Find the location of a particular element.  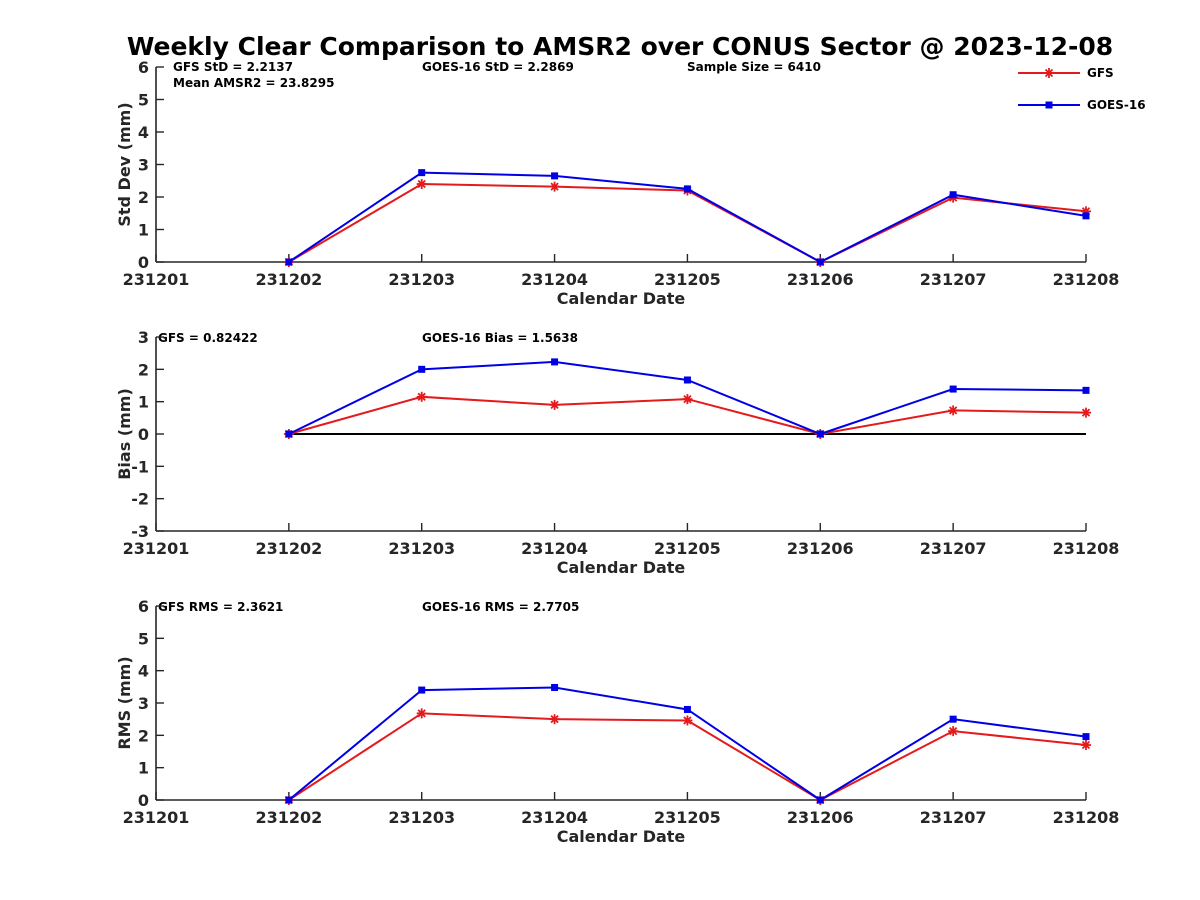

annotation-gfs-rms: GFS RMS = 2.3621 is located at coordinates (220, 607).